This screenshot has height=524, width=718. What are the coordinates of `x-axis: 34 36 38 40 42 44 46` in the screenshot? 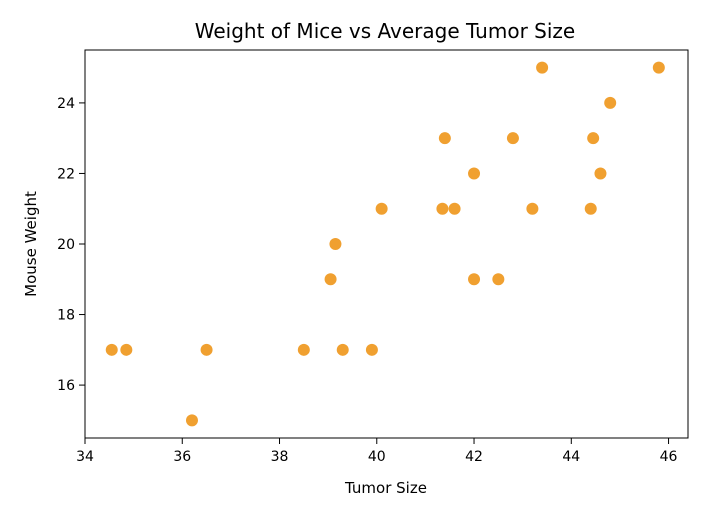 It's located at (377, 451).